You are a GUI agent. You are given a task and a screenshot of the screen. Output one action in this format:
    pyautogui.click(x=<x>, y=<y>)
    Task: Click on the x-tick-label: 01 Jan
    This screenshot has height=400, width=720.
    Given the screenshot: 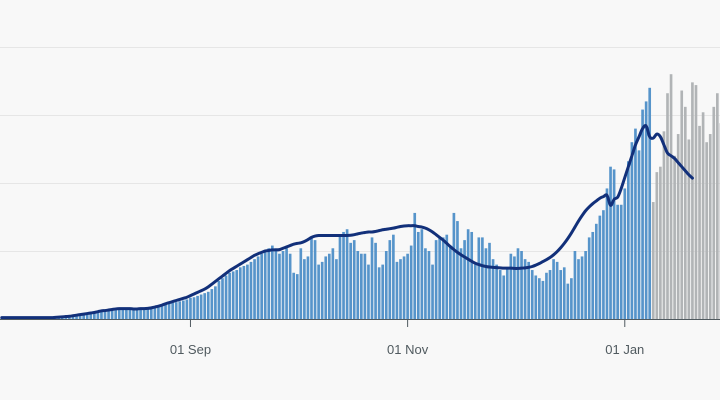 What is the action you would take?
    pyautogui.click(x=624, y=349)
    